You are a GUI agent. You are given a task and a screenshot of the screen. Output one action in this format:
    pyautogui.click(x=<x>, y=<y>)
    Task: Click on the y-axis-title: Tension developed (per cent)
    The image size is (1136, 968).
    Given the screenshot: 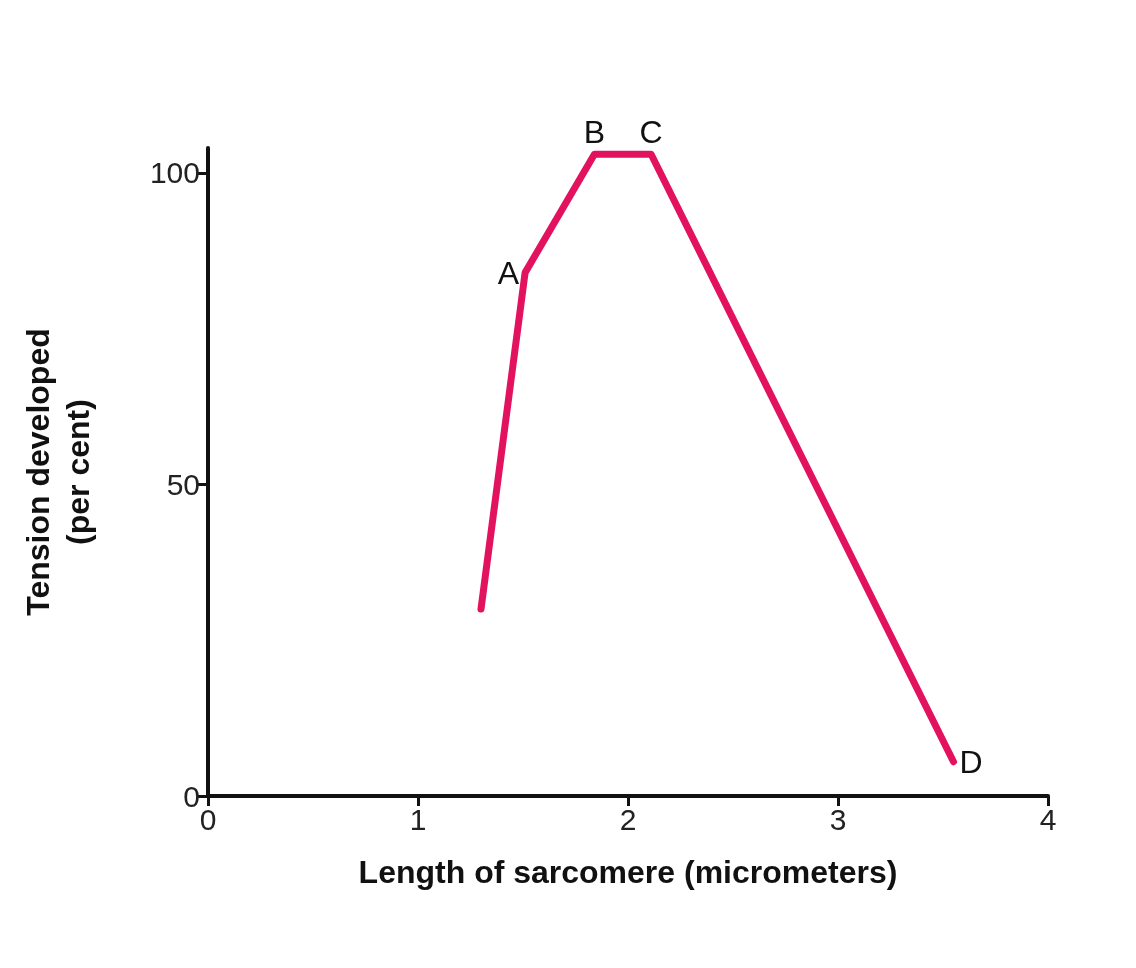 What is the action you would take?
    pyautogui.click(x=58, y=472)
    